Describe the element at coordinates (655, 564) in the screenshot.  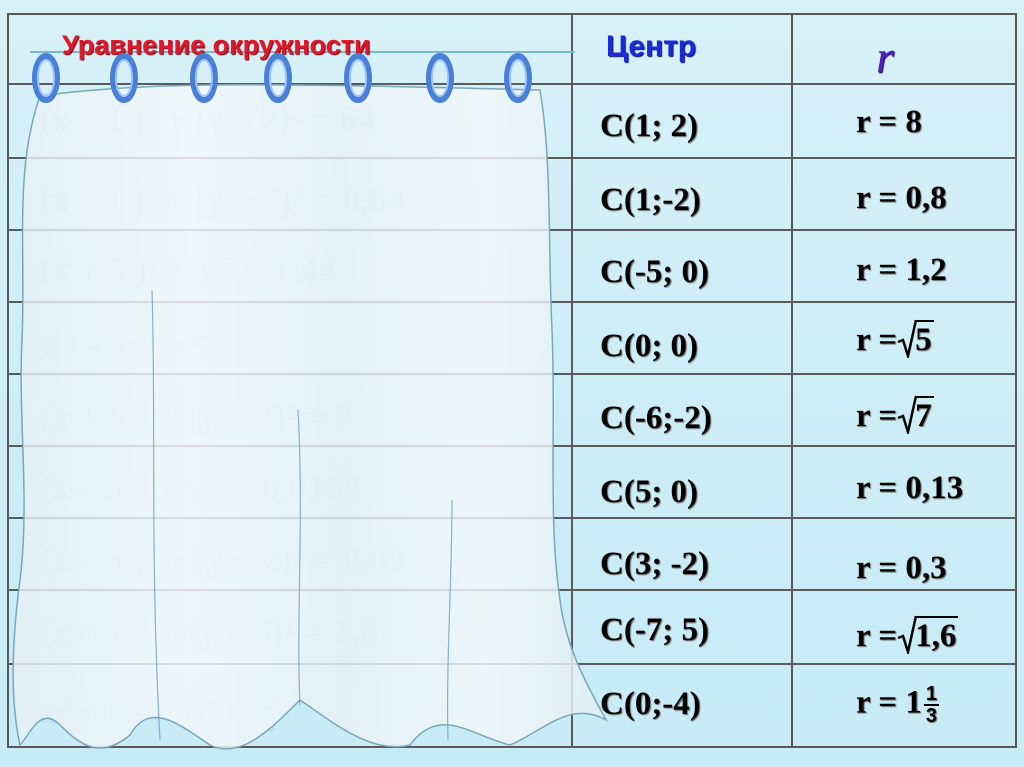
I see `center-7: C(3; -2)` at that location.